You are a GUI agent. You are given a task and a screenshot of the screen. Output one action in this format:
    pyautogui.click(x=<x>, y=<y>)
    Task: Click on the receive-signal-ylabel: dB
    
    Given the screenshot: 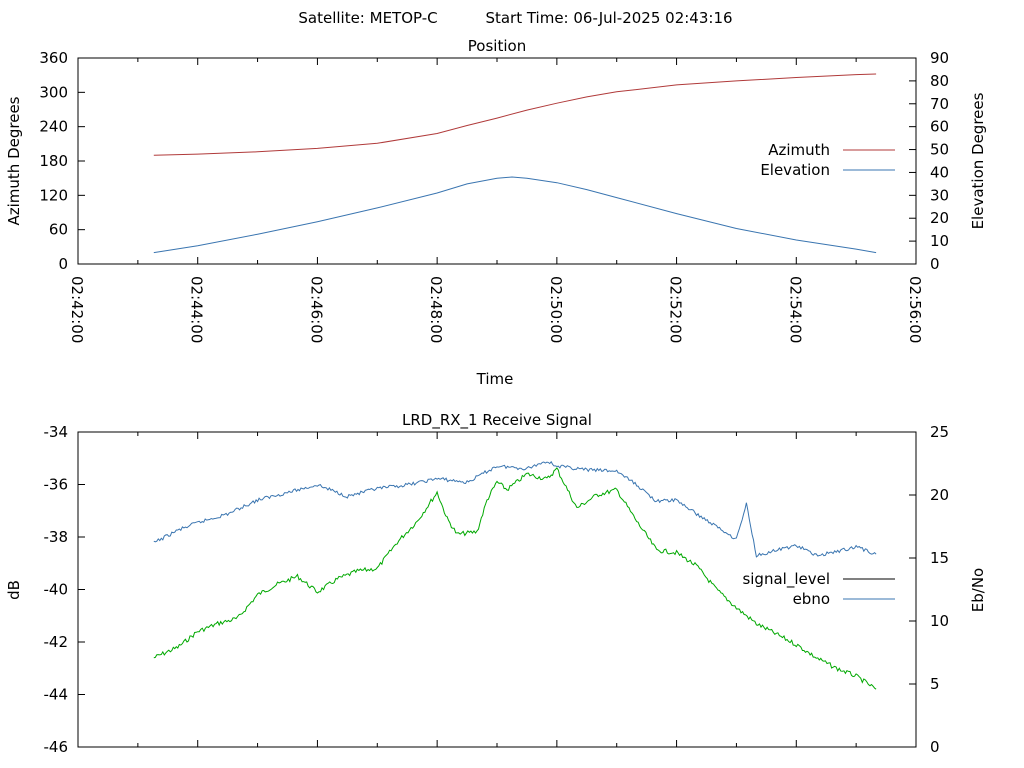 What is the action you would take?
    pyautogui.click(x=14, y=590)
    